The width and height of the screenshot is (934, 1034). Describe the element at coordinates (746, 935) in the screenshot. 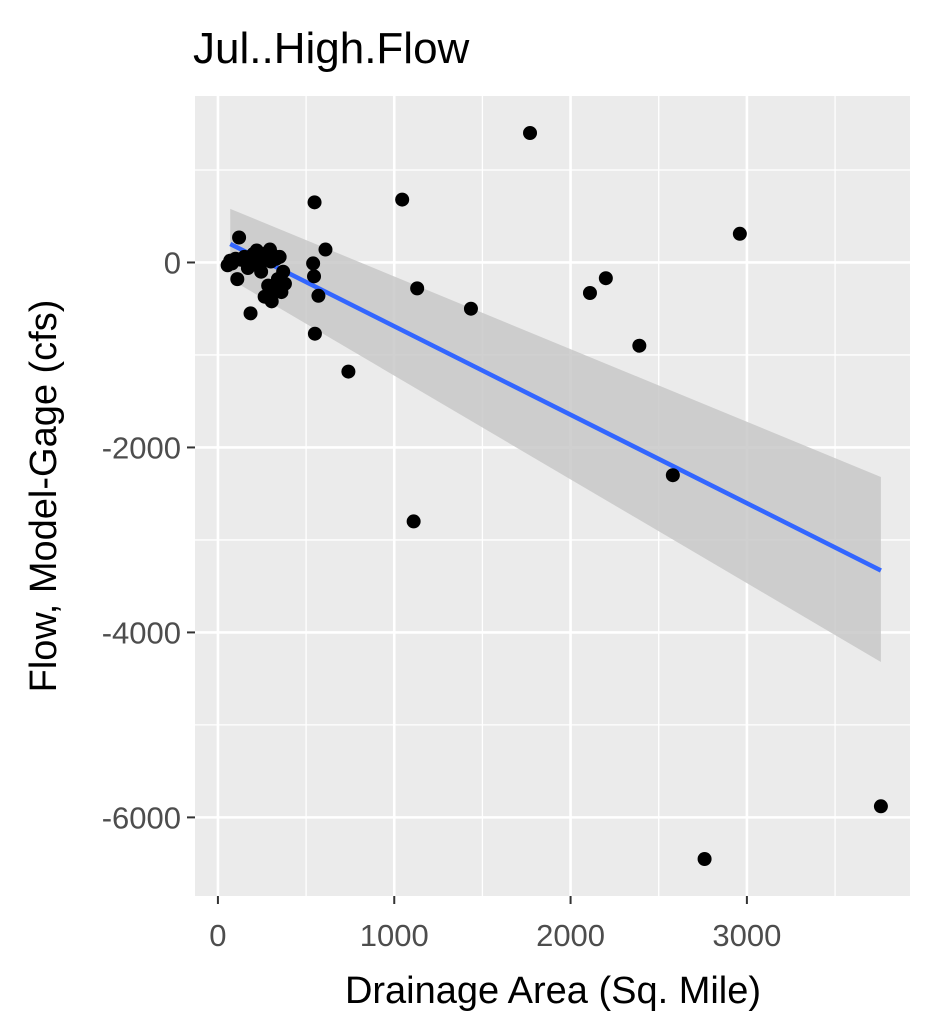

I see `x-tick-label: 3000` at that location.